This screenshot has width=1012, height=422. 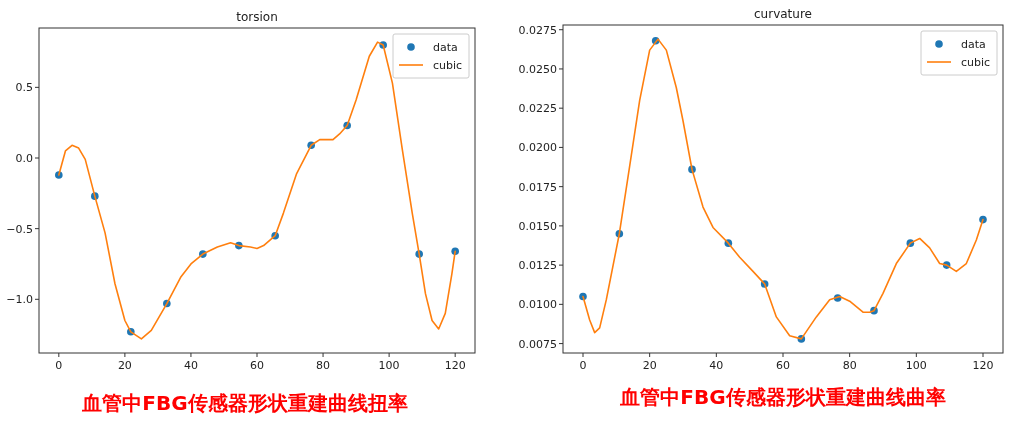 What do you see at coordinates (537, 344) in the screenshot?
I see `y-tick-label: 0.0075` at bounding box center [537, 344].